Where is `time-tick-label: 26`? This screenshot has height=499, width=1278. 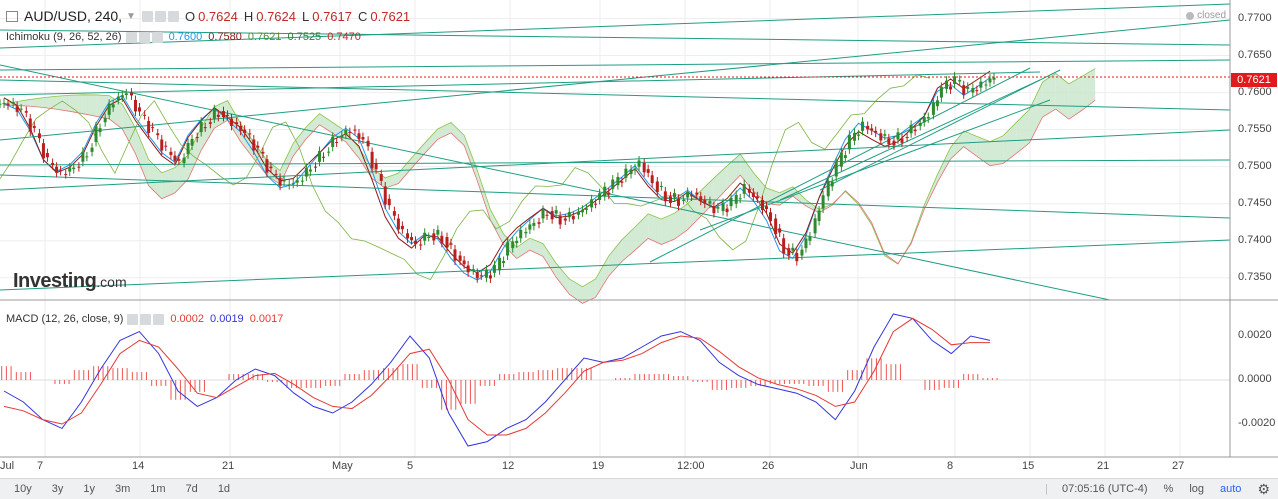 time-tick-label: 26 is located at coordinates (768, 466).